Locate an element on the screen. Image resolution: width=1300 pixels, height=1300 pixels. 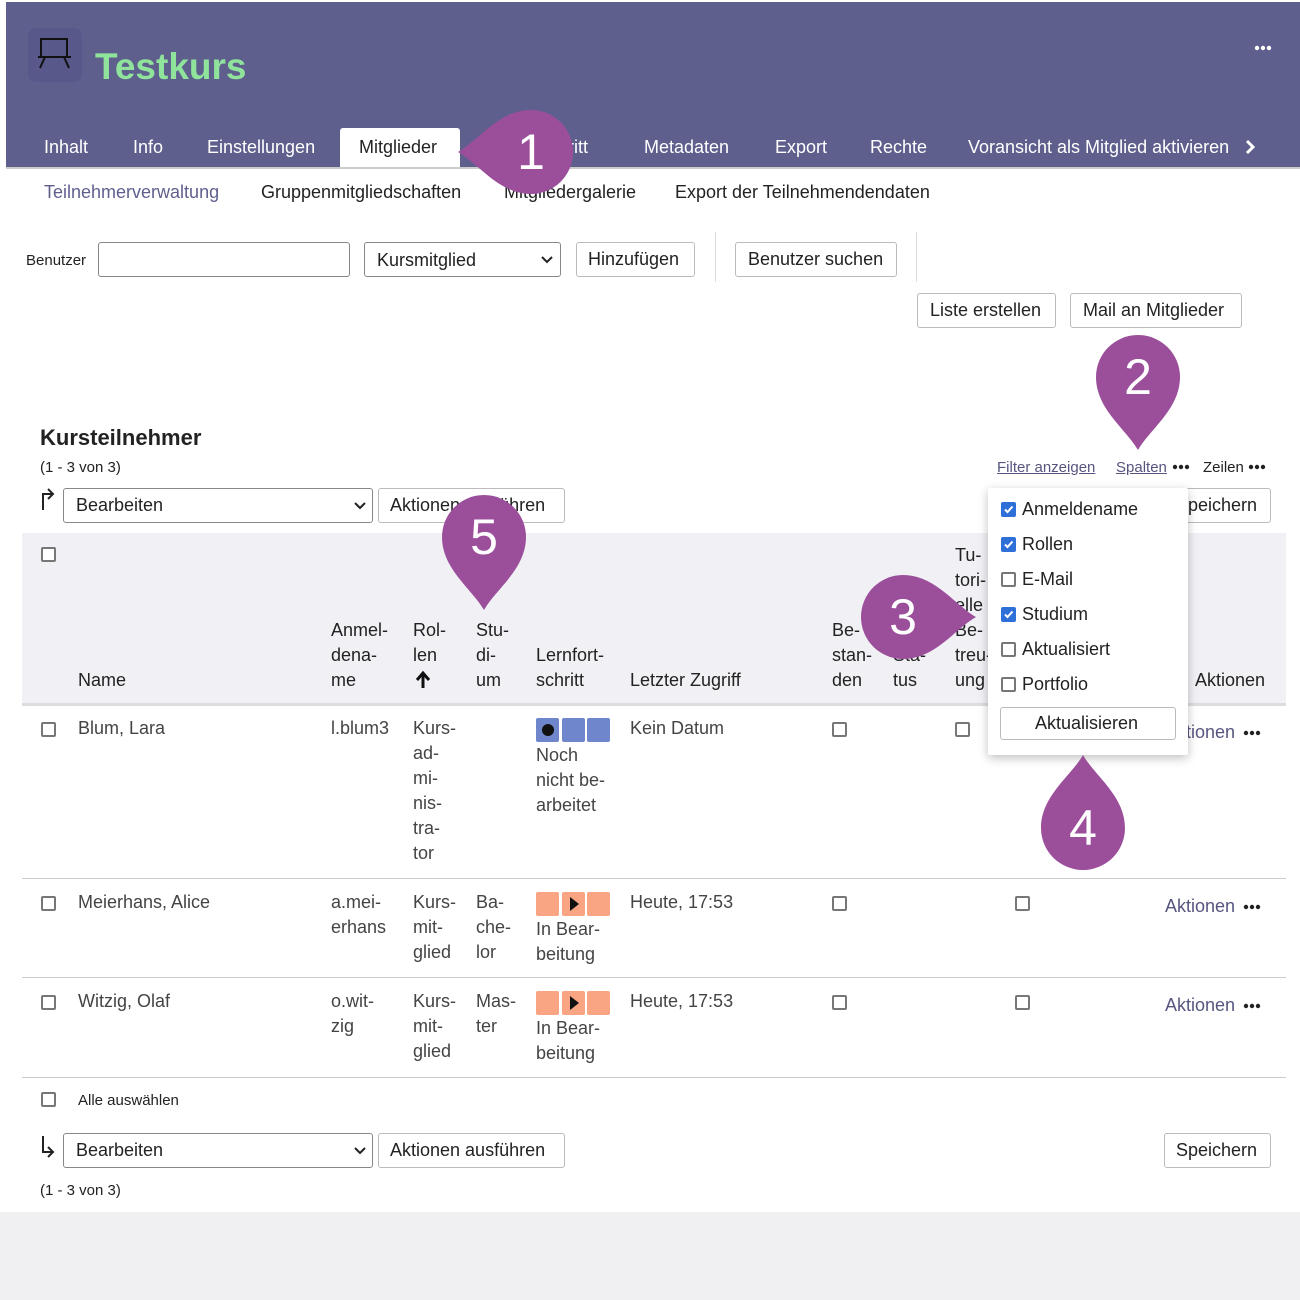
create-list-button: Liste erstellen is located at coordinates (986, 310).